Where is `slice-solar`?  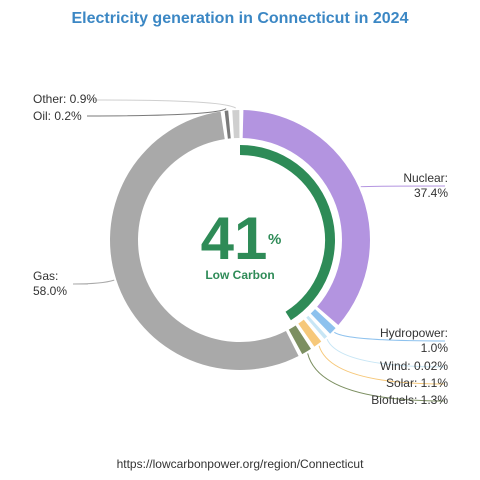 slice-solar is located at coordinates (310, 333).